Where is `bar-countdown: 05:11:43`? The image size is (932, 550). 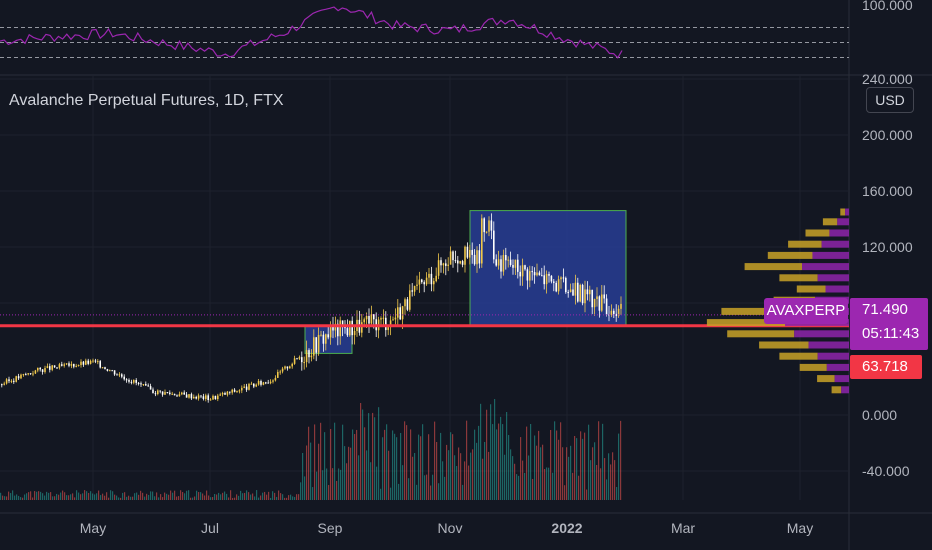 bar-countdown: 05:11:43 is located at coordinates (891, 333).